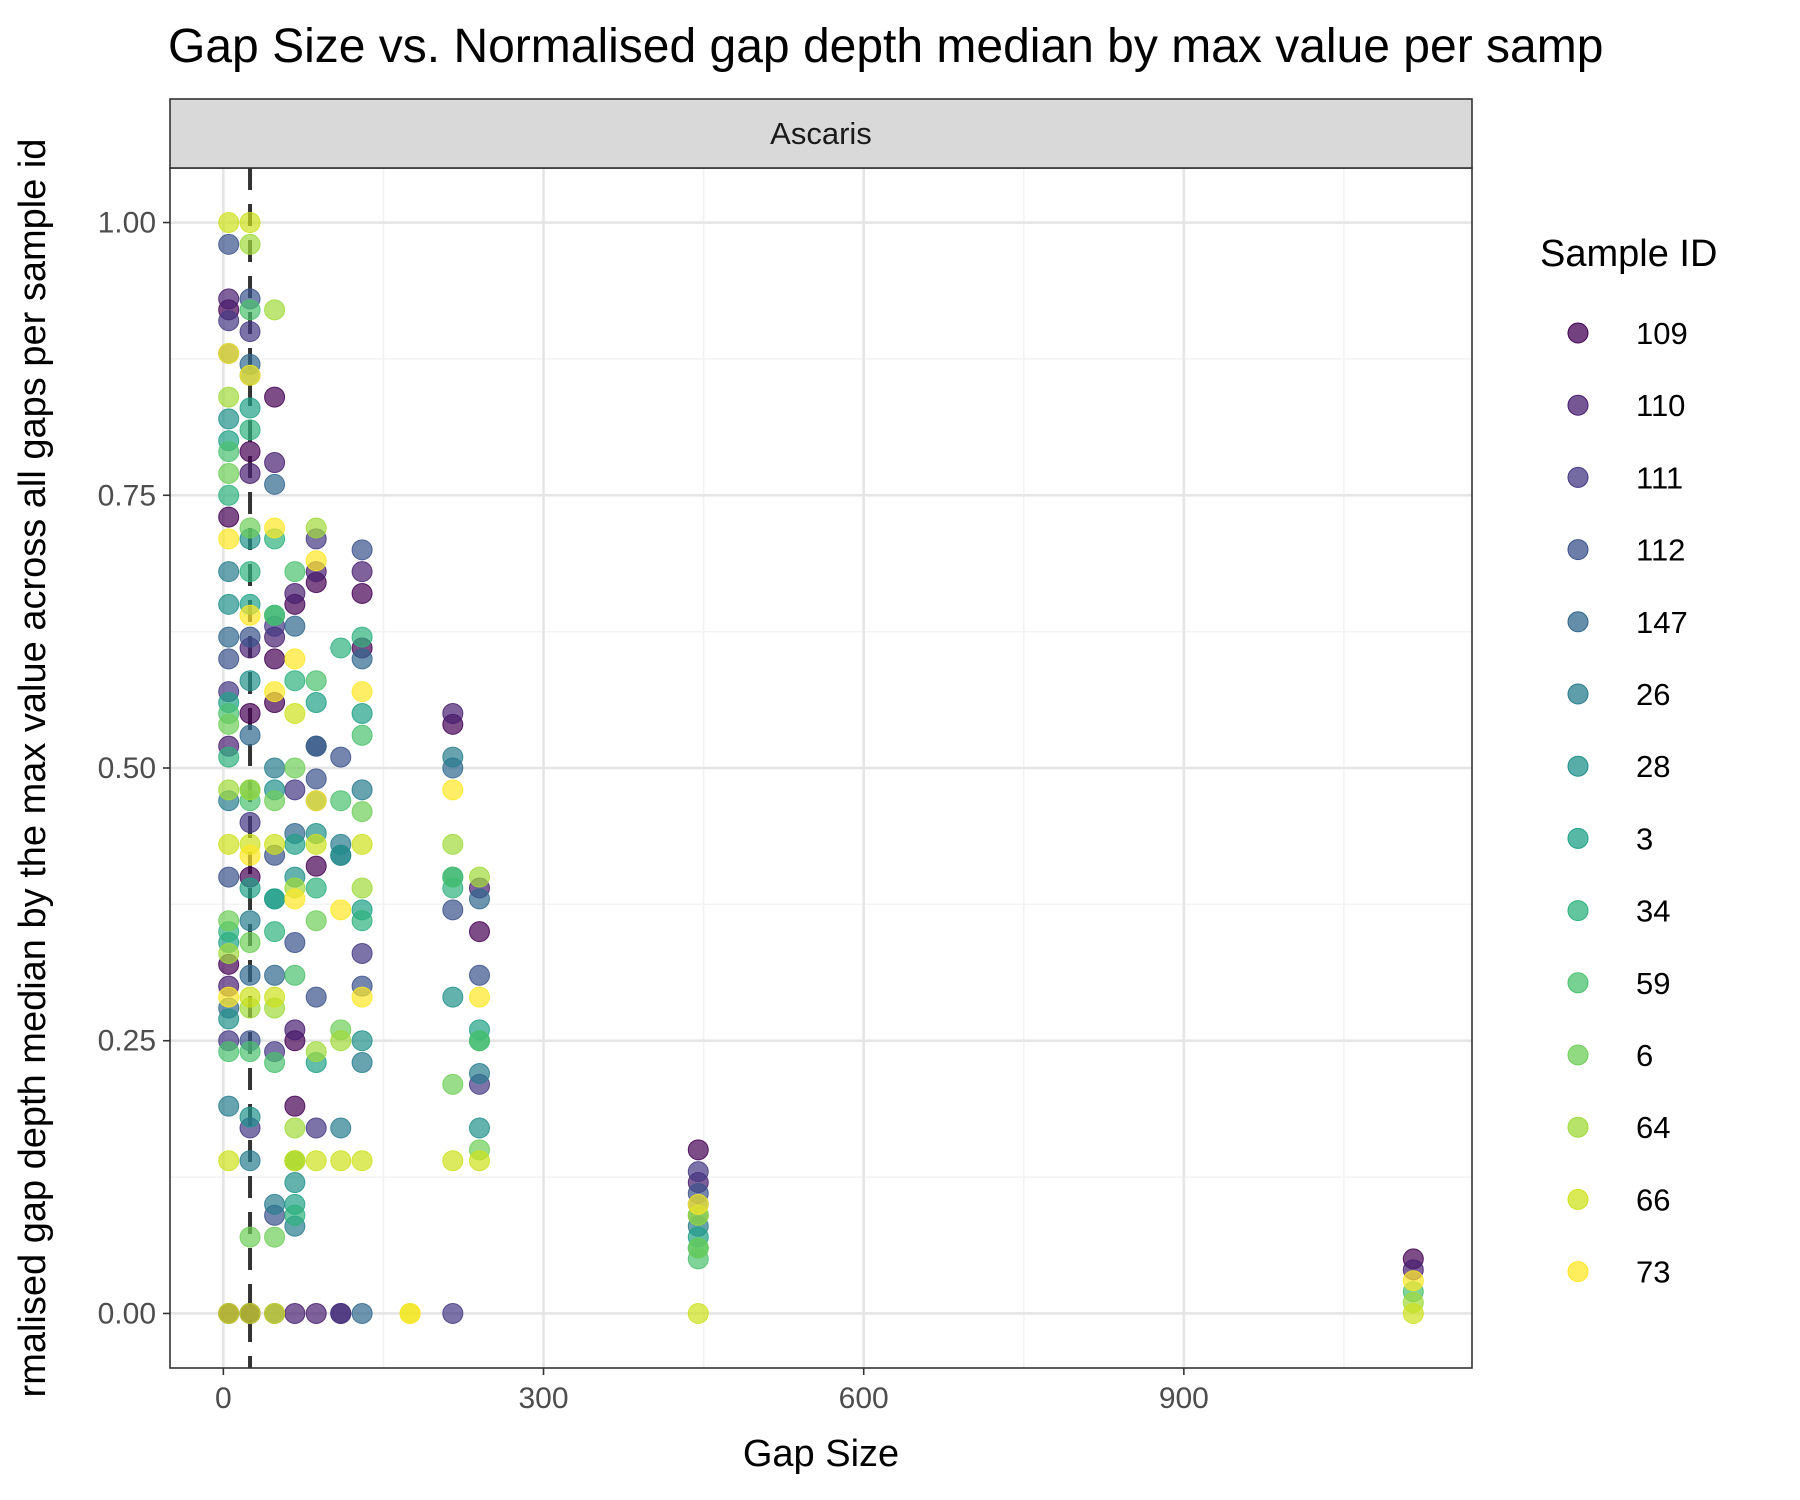 This screenshot has height=1500, width=1800. I want to click on legend-label-110: 110, so click(1660, 405).